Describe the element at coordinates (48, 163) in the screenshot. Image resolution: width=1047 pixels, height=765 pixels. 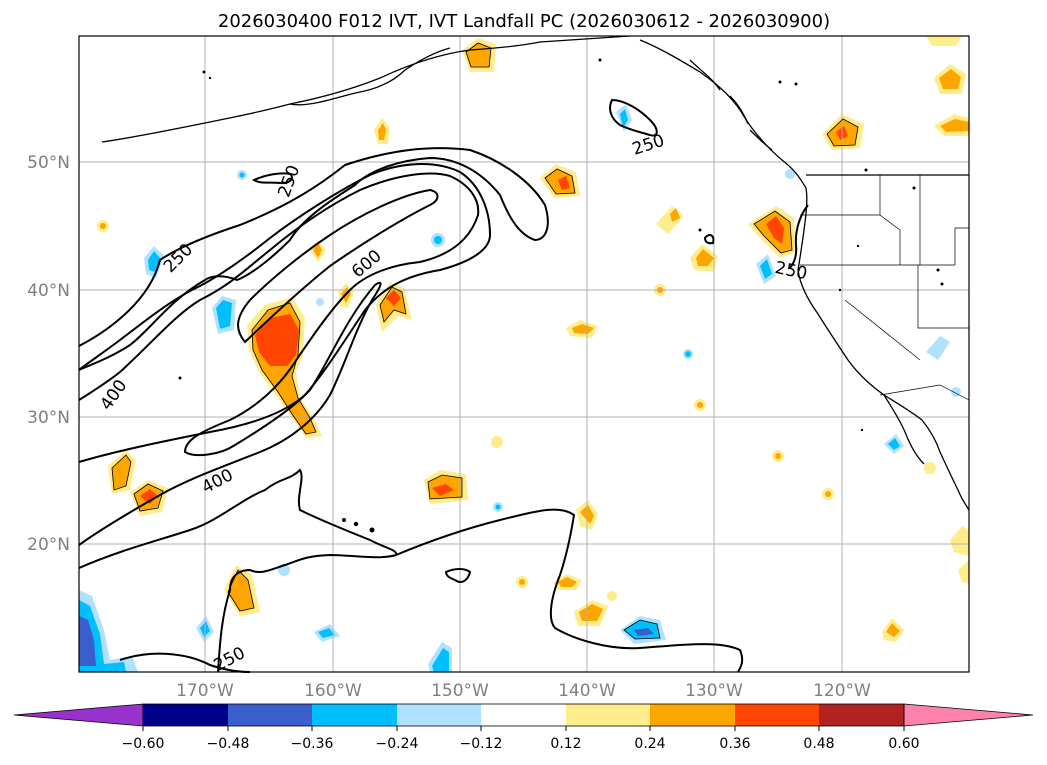
I see `lat-label: 50°N` at that location.